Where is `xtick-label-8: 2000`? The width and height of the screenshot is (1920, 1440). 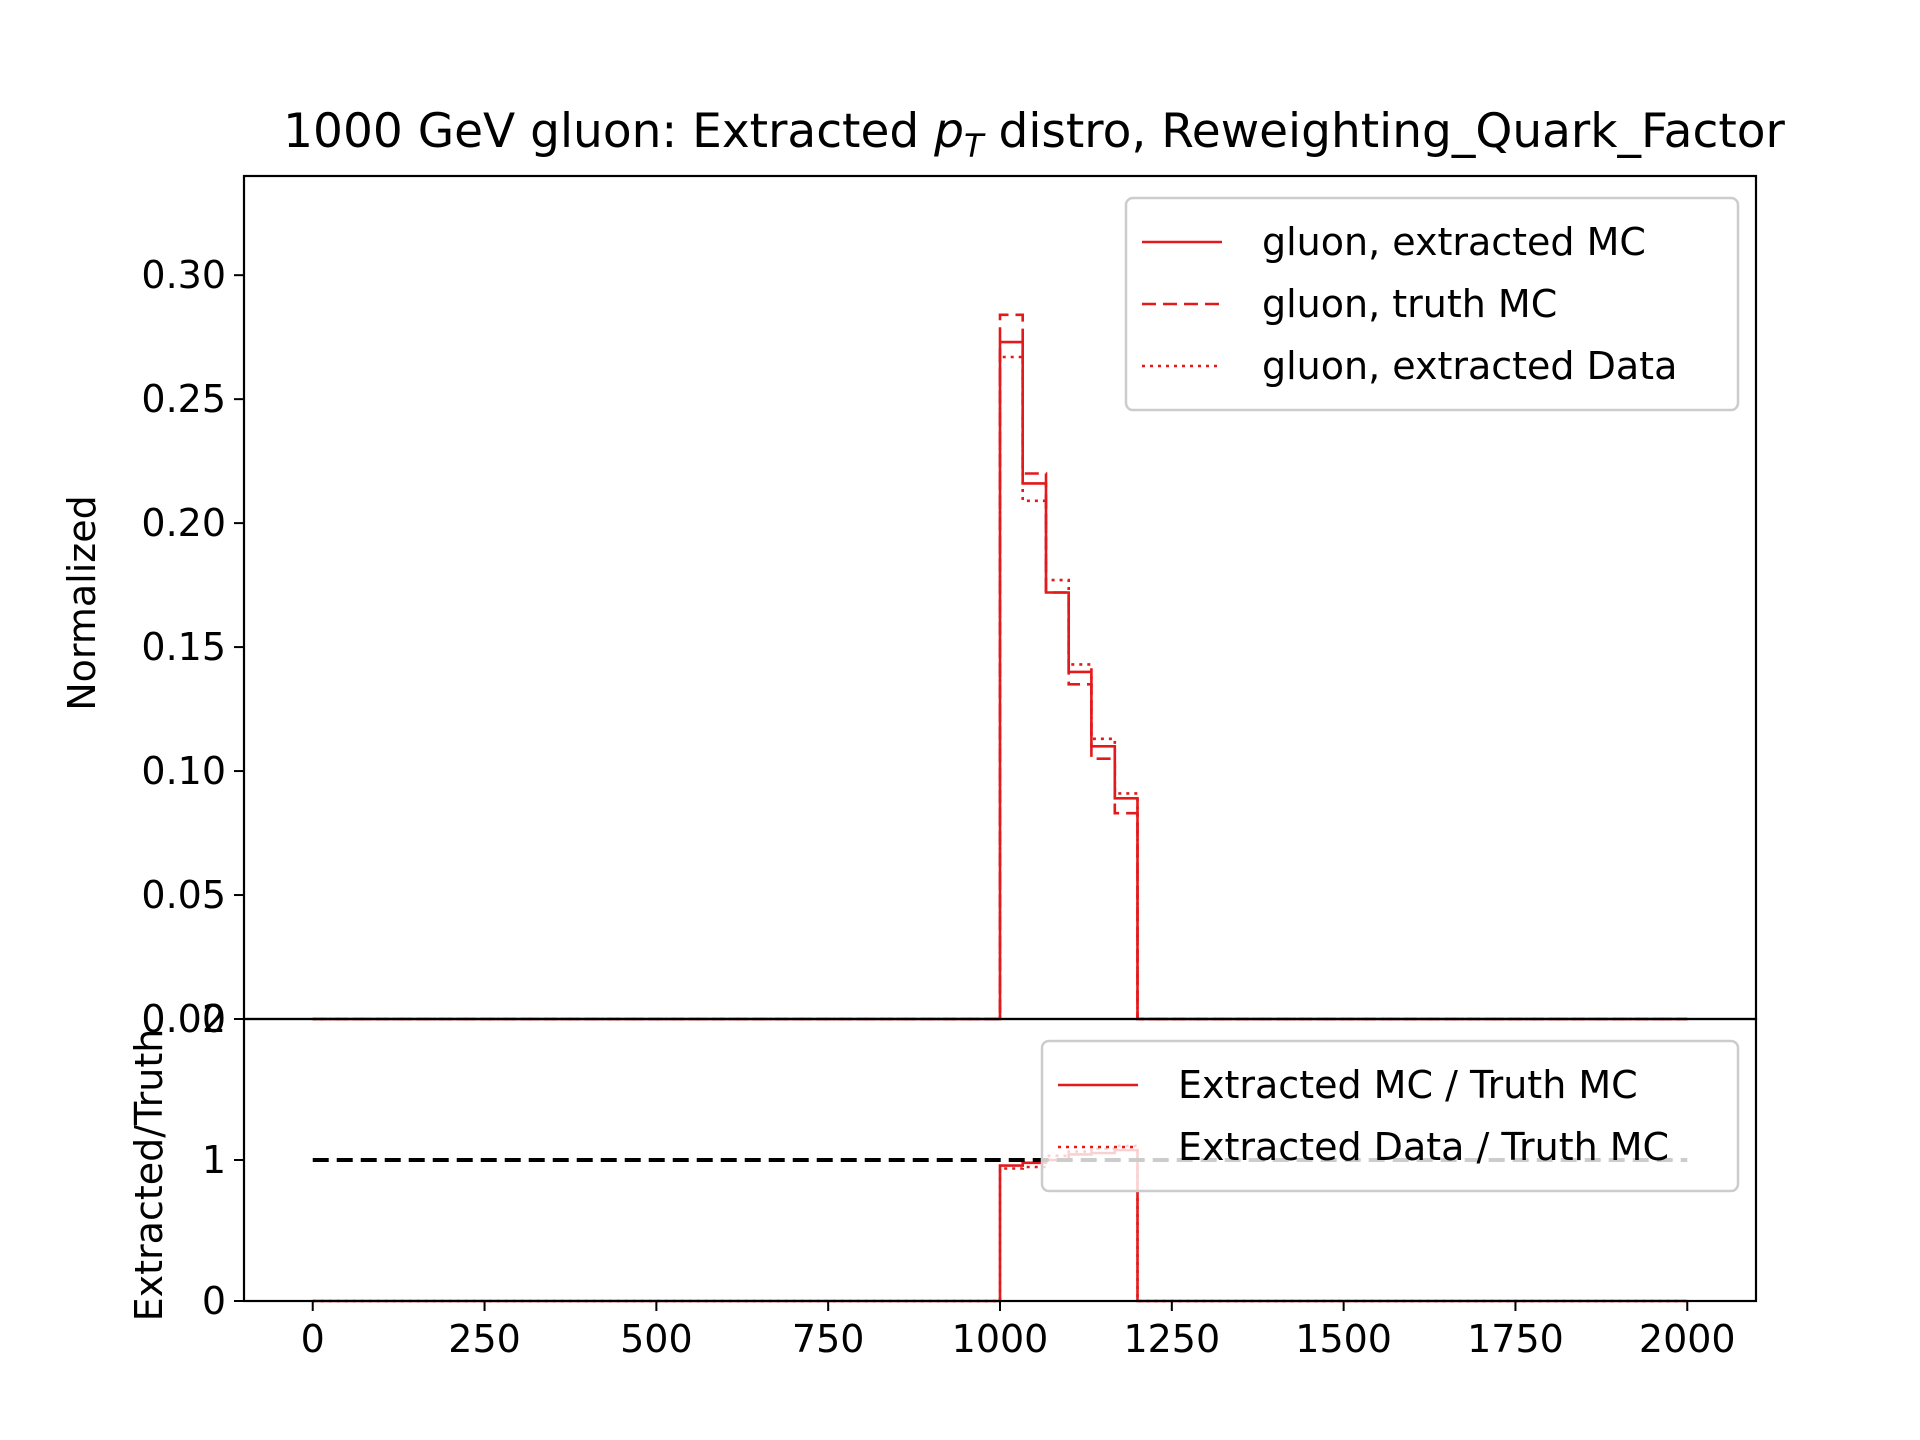 xtick-label-8: 2000 is located at coordinates (1687, 1339).